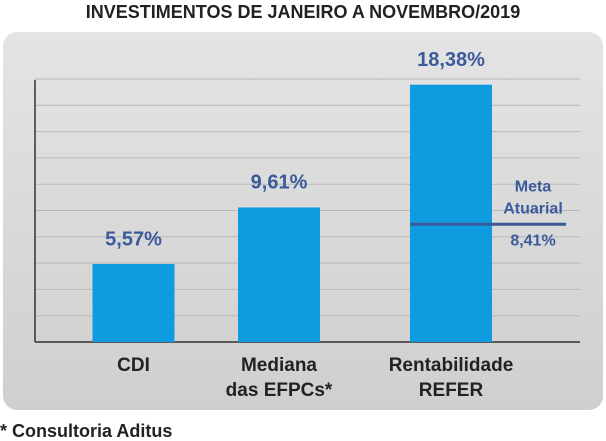  I want to click on x-tick-label: das EFPCs*, so click(279, 390).